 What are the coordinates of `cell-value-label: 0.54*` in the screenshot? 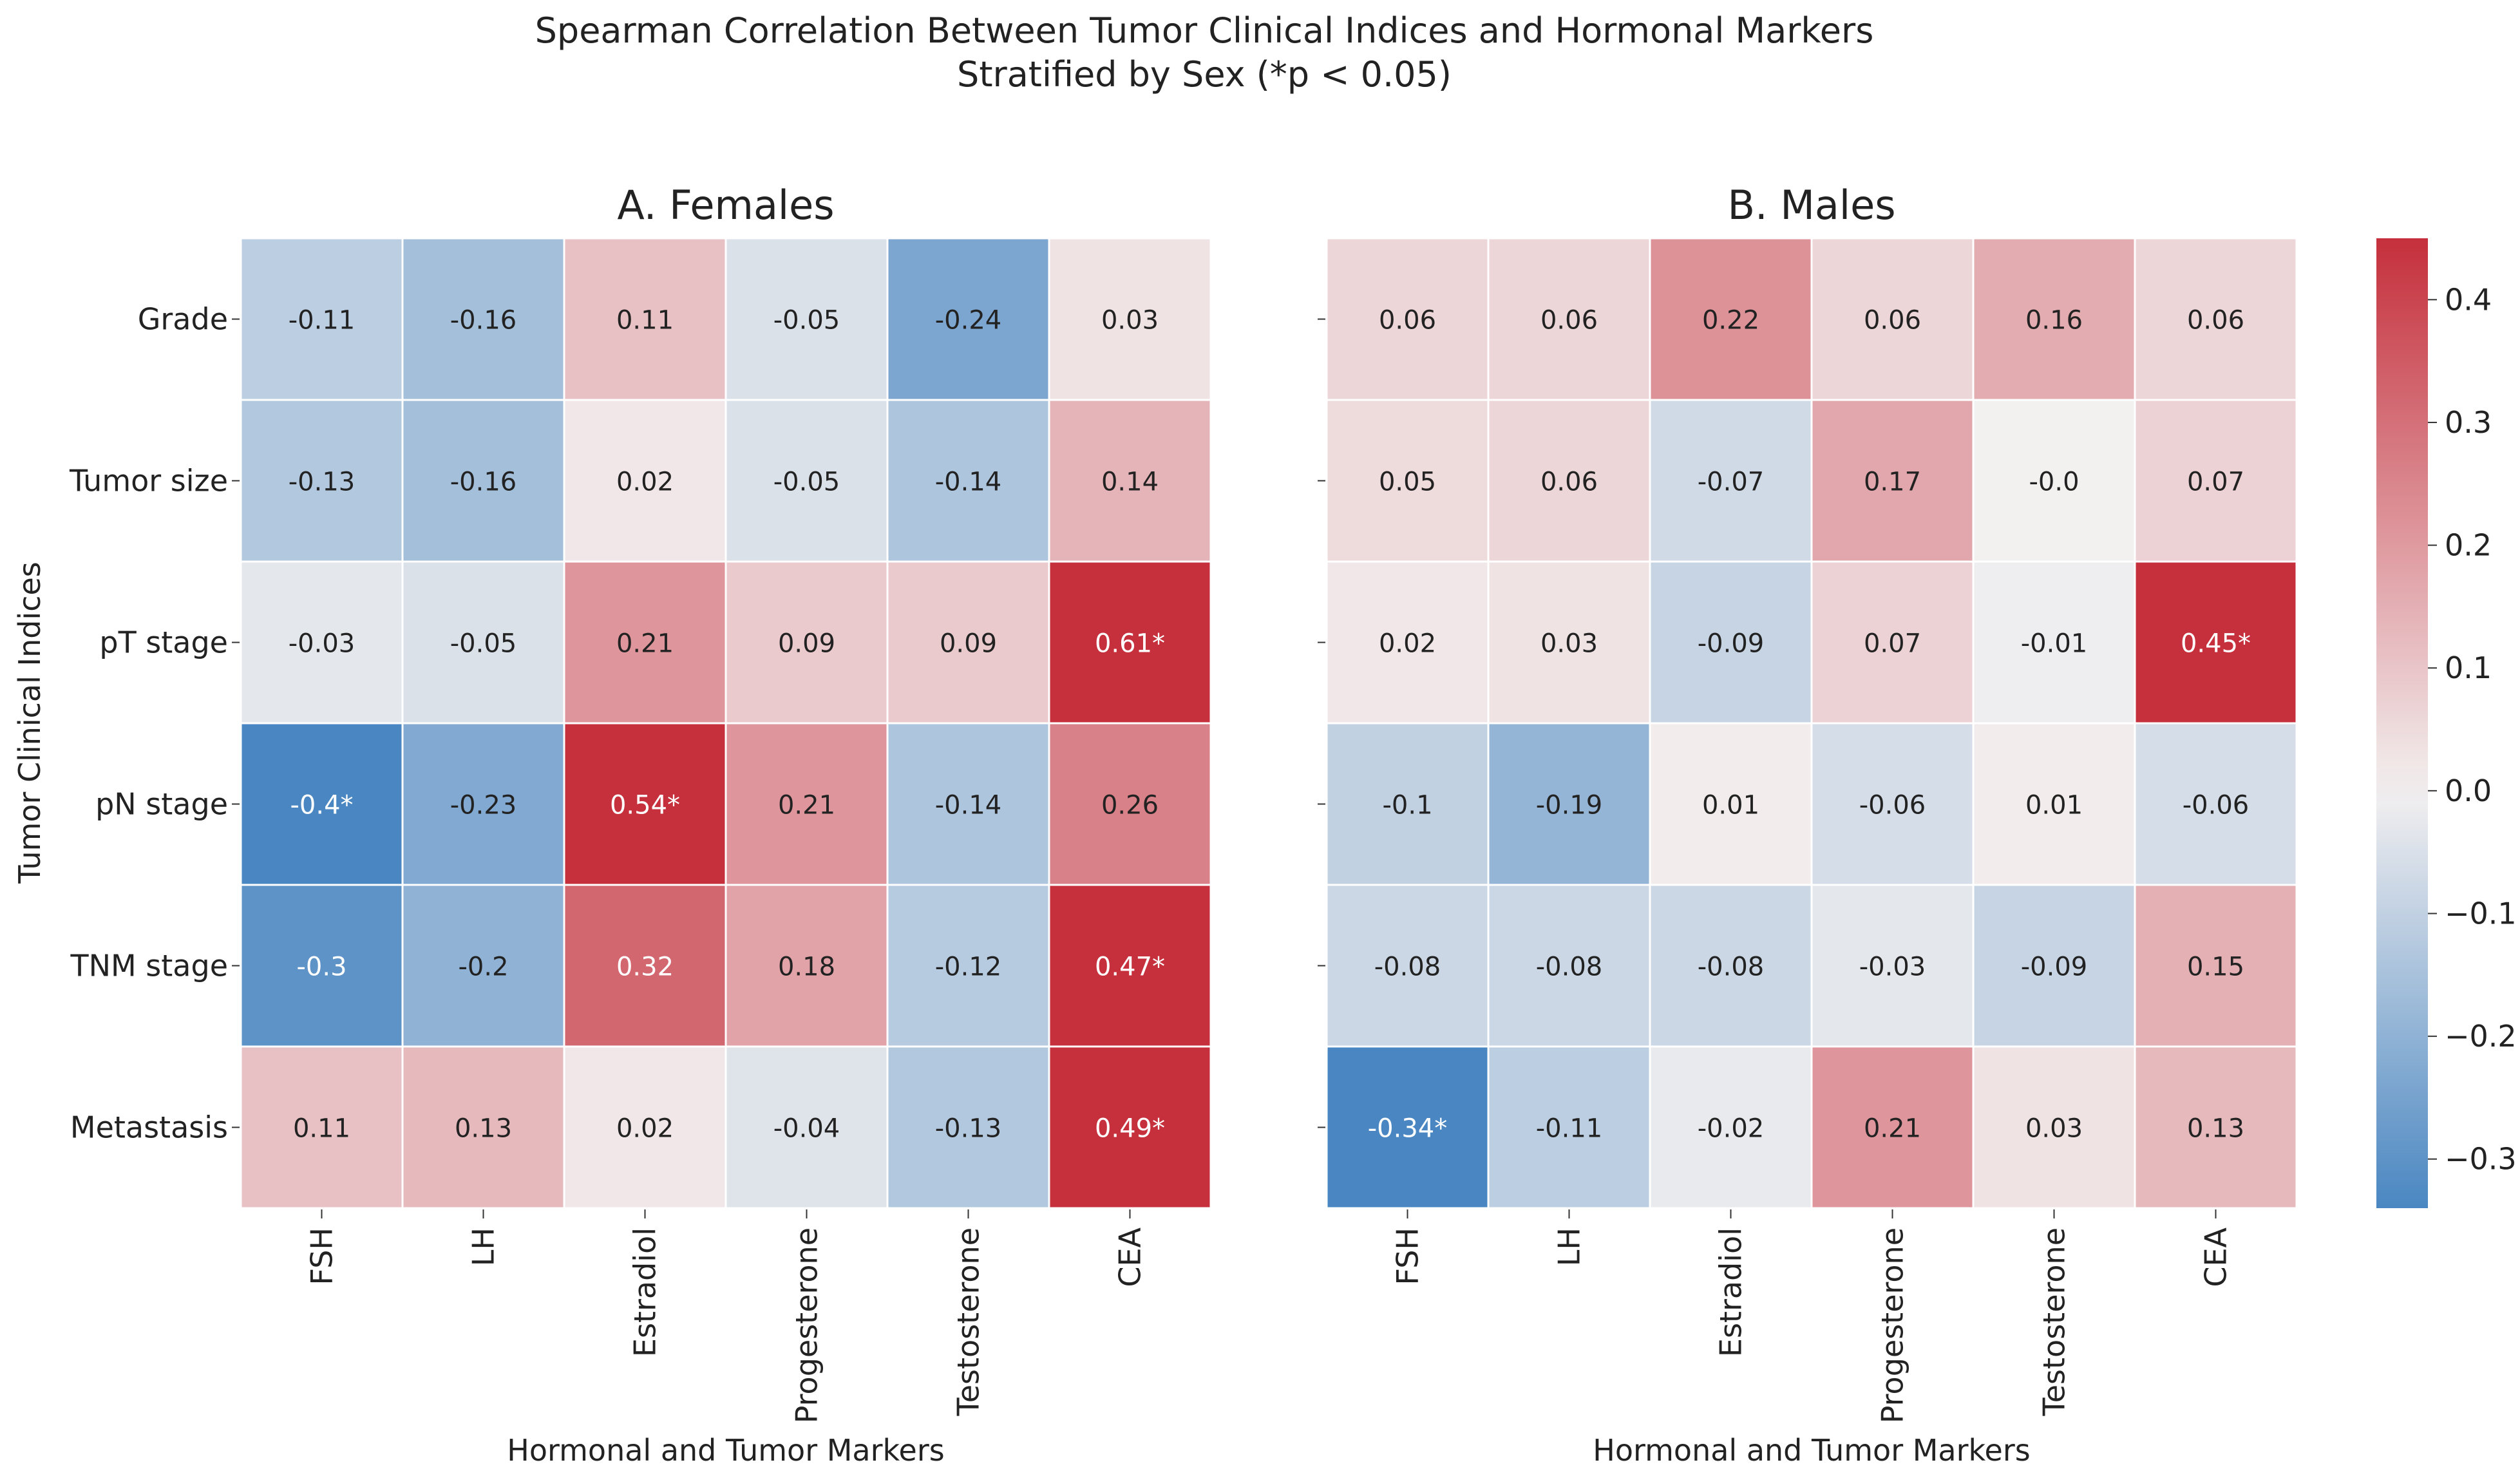 It's located at (645, 805).